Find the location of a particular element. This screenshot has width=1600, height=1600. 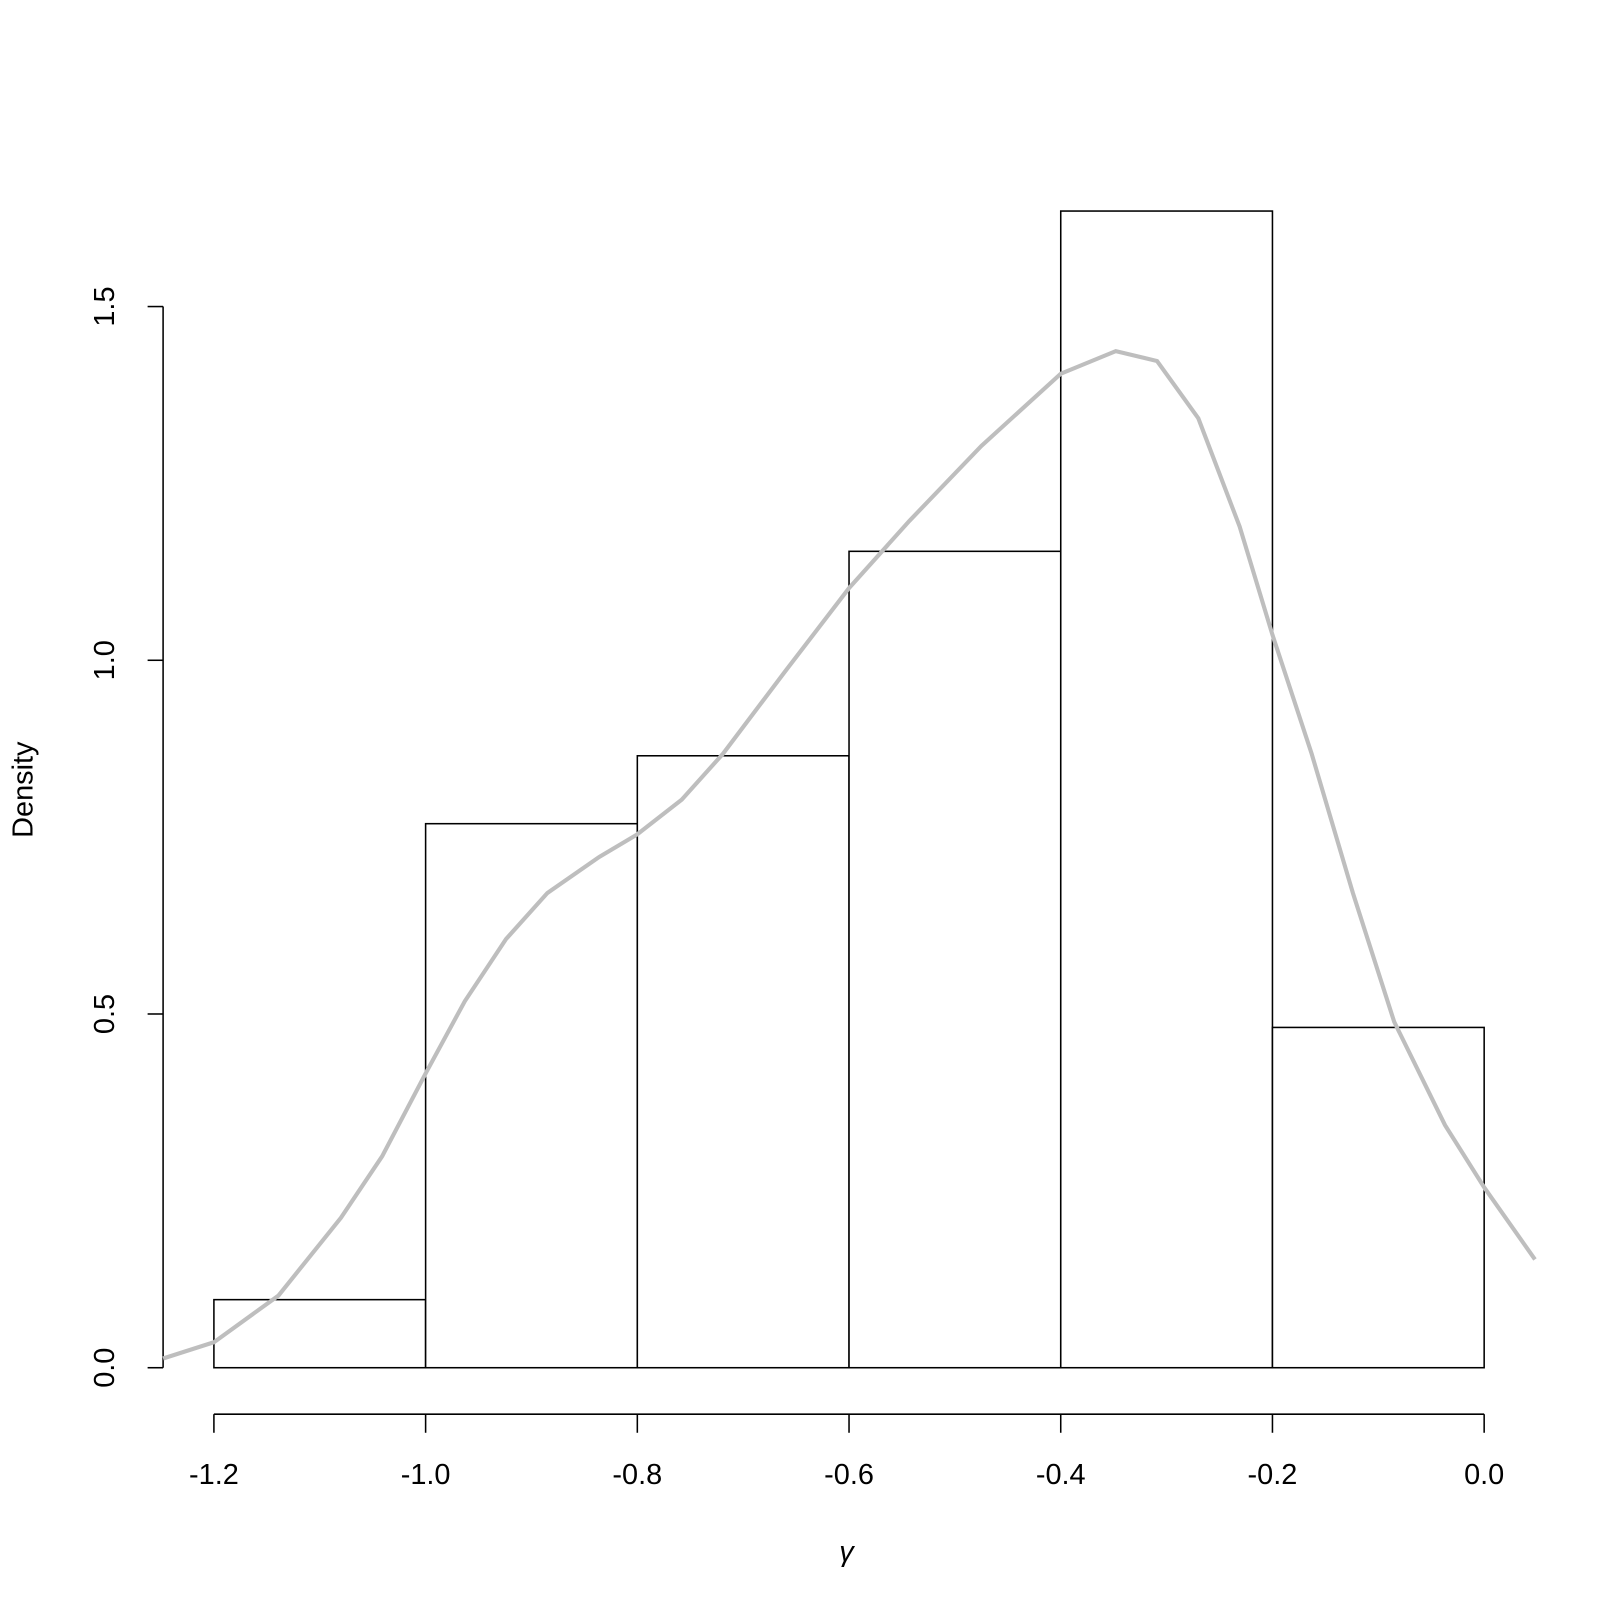

x-tick-label: -1.2 is located at coordinates (214, 1475).